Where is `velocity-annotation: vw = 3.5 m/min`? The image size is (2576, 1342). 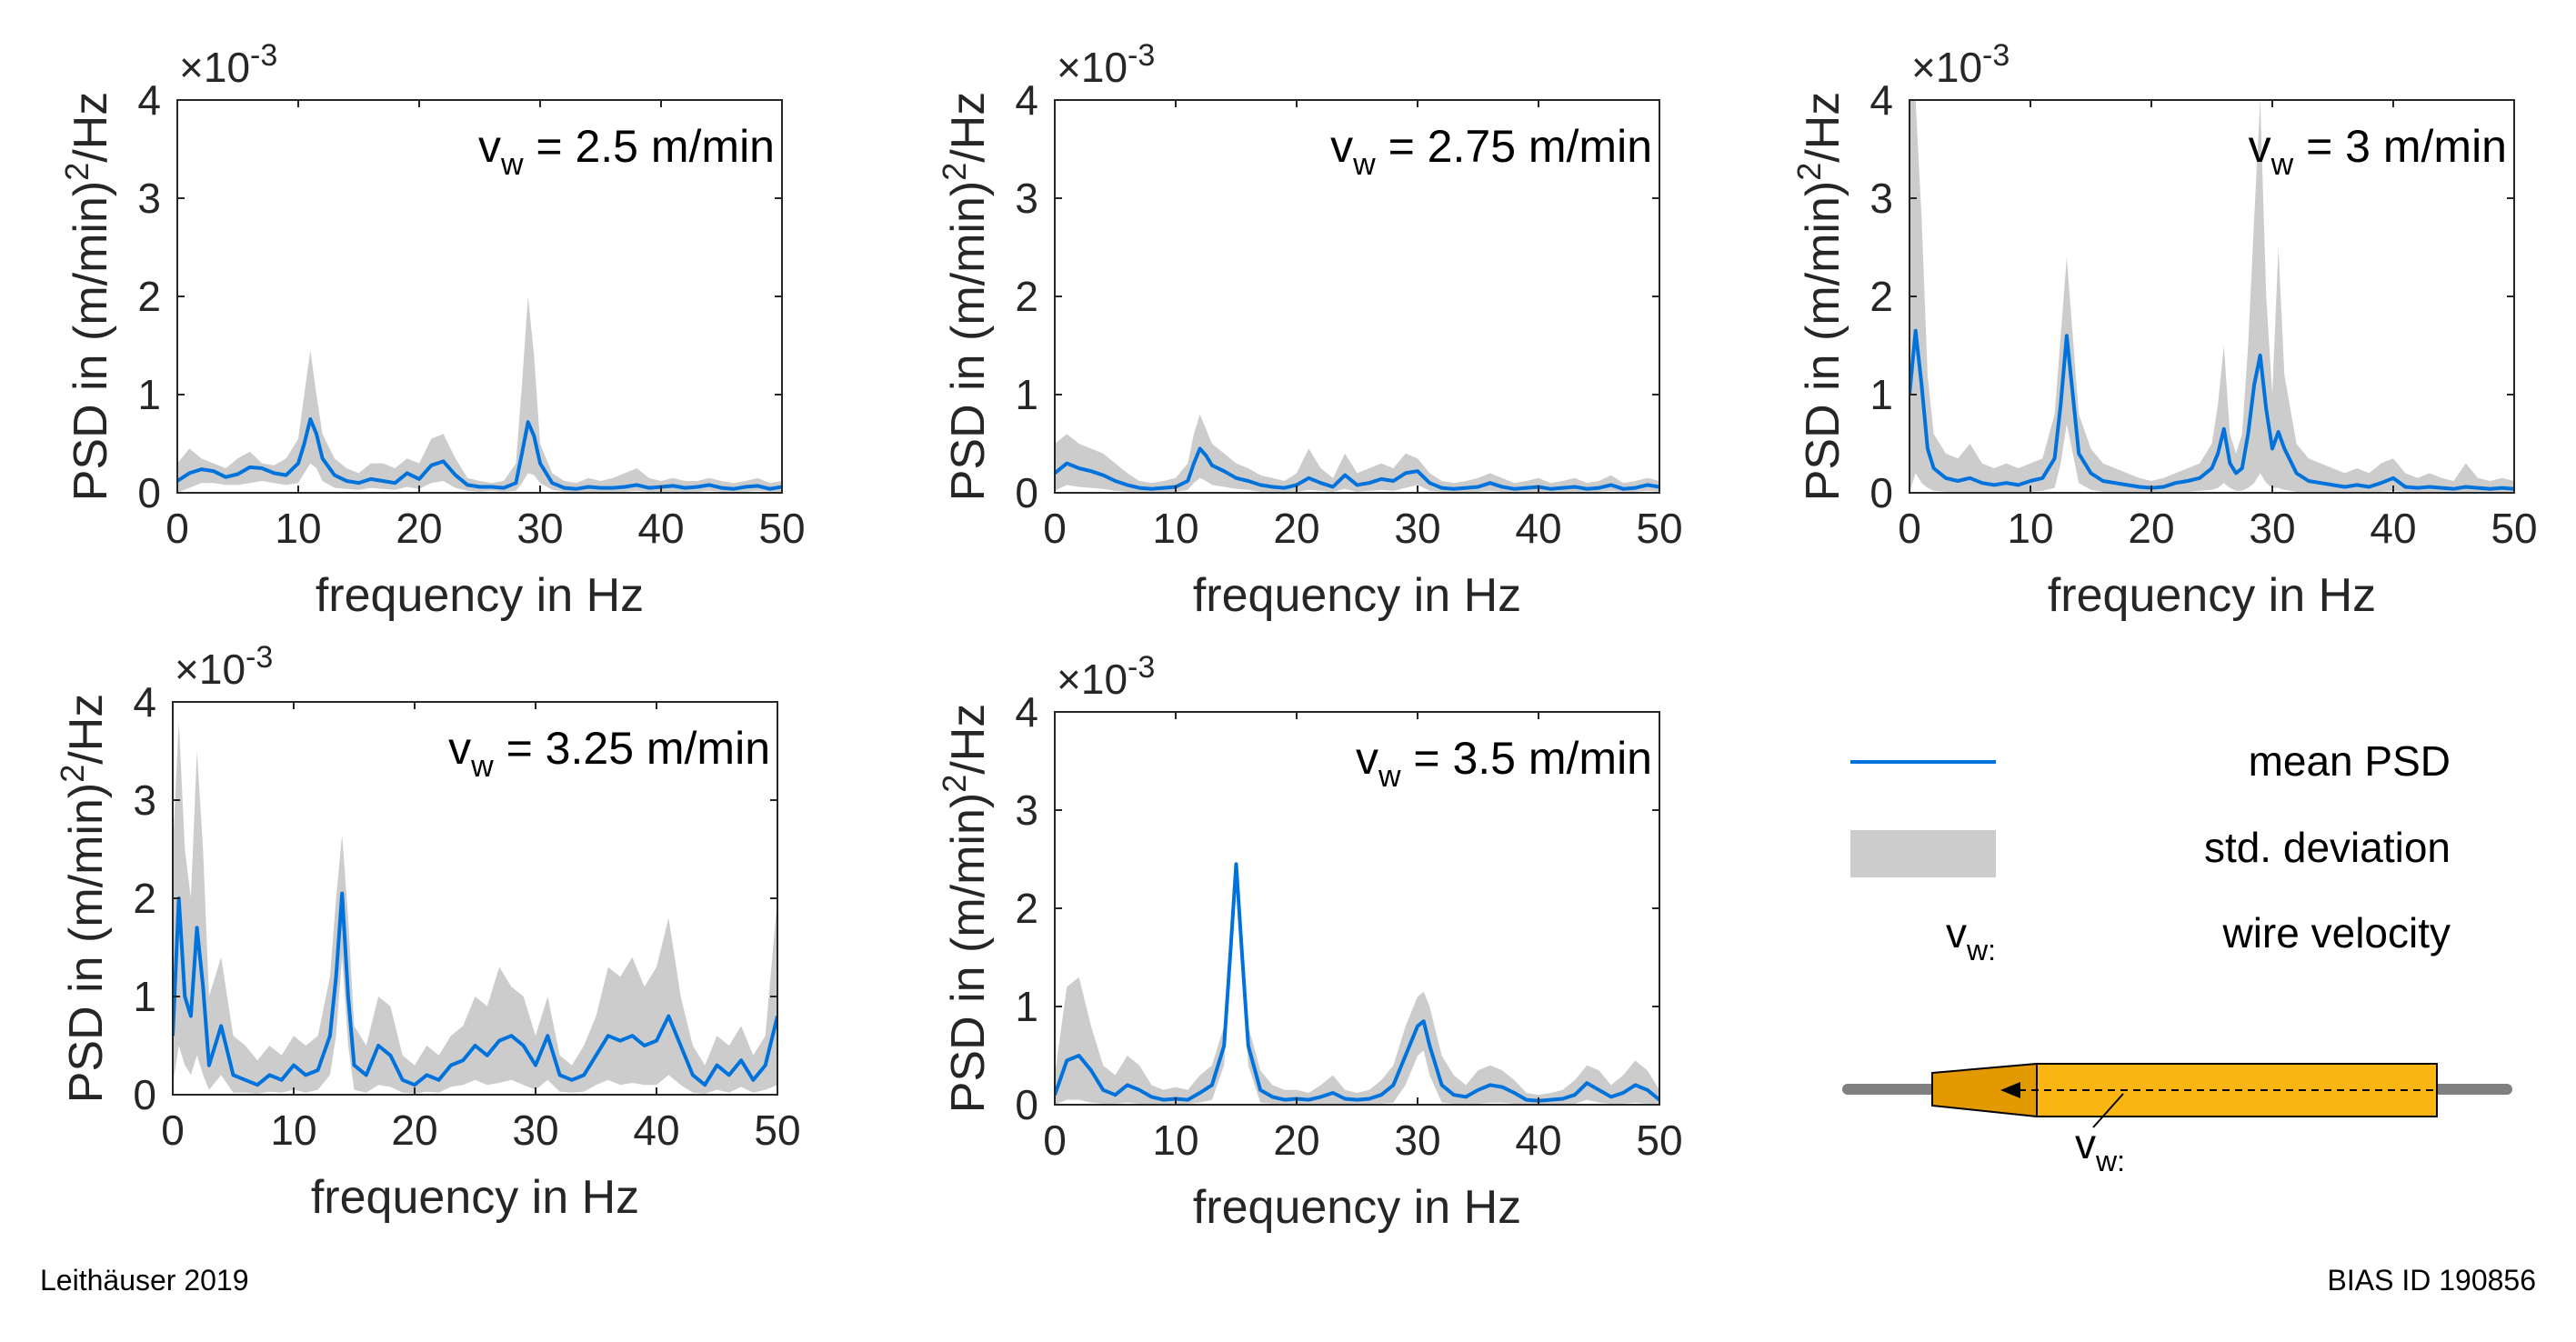
velocity-annotation: vw = 3.5 m/min is located at coordinates (1504, 763).